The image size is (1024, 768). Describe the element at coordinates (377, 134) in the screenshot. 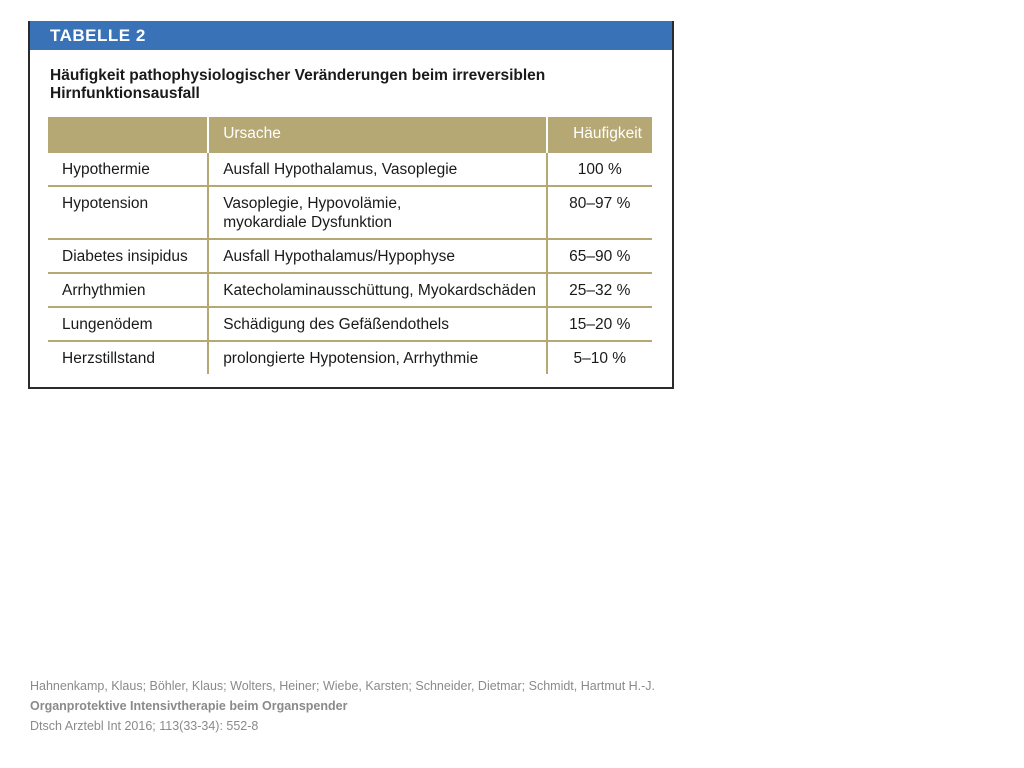

I see `header-cause: Ursache` at that location.